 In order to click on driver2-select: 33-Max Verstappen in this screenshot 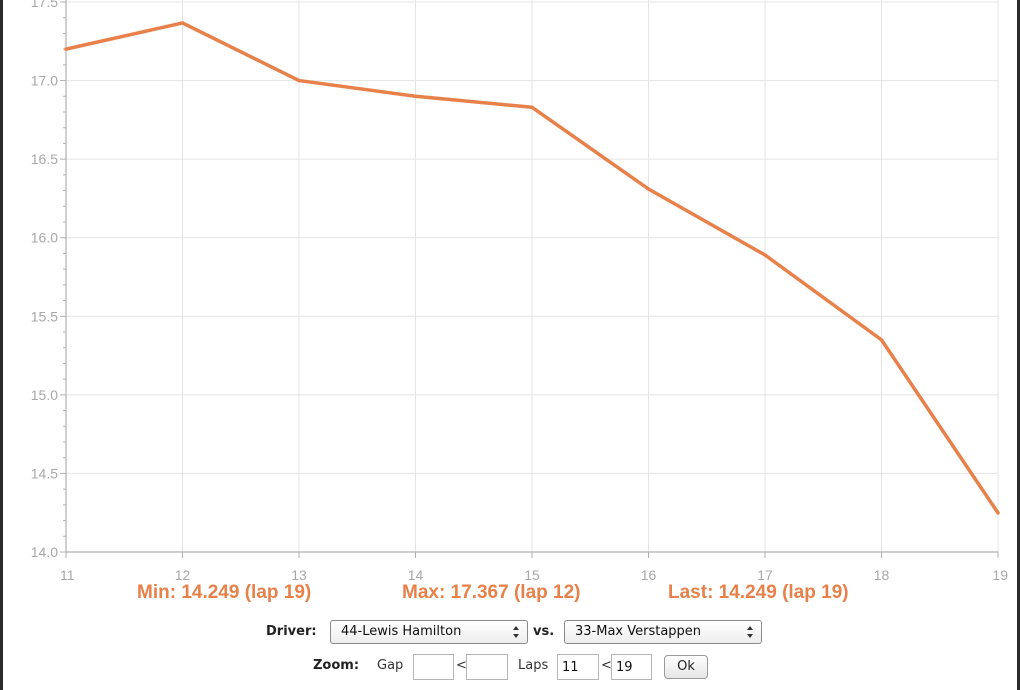, I will do `click(663, 632)`.